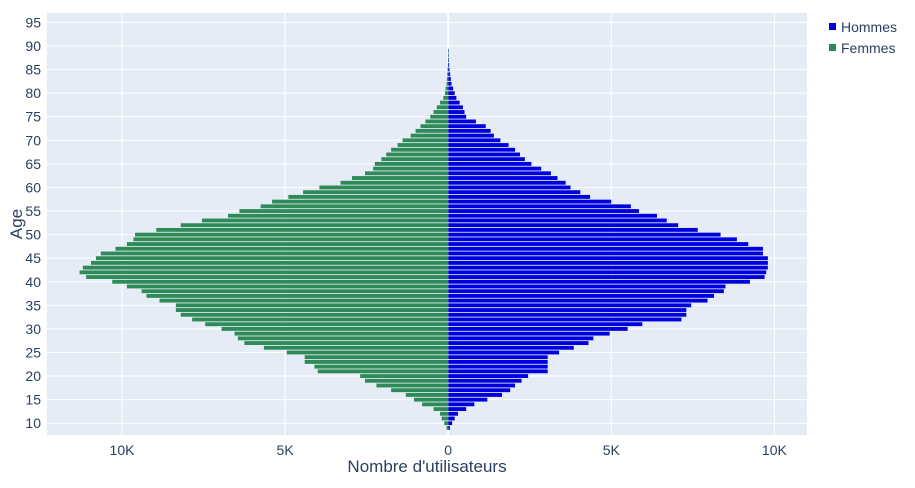 This screenshot has height=488, width=915. Describe the element at coordinates (863, 37) in the screenshot. I see `legend: Hommes Femmes` at that location.